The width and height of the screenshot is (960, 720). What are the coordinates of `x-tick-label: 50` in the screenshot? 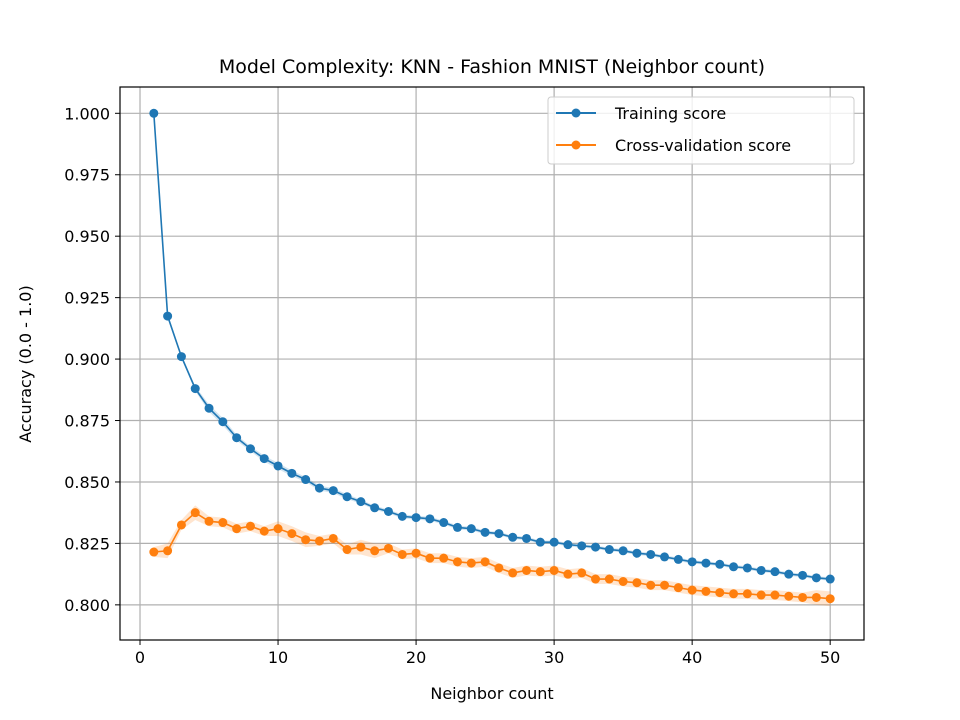 It's located at (830, 657).